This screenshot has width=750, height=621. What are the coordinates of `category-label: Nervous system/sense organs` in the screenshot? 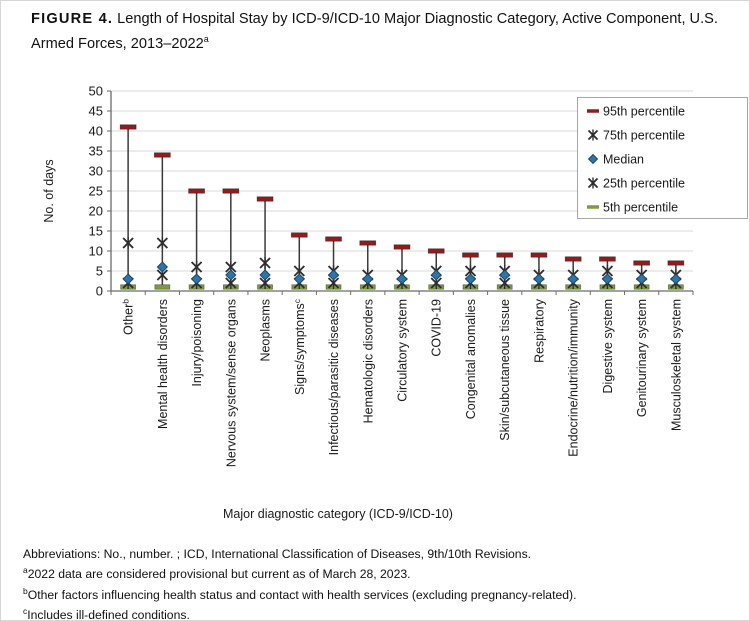 It's located at (231, 383).